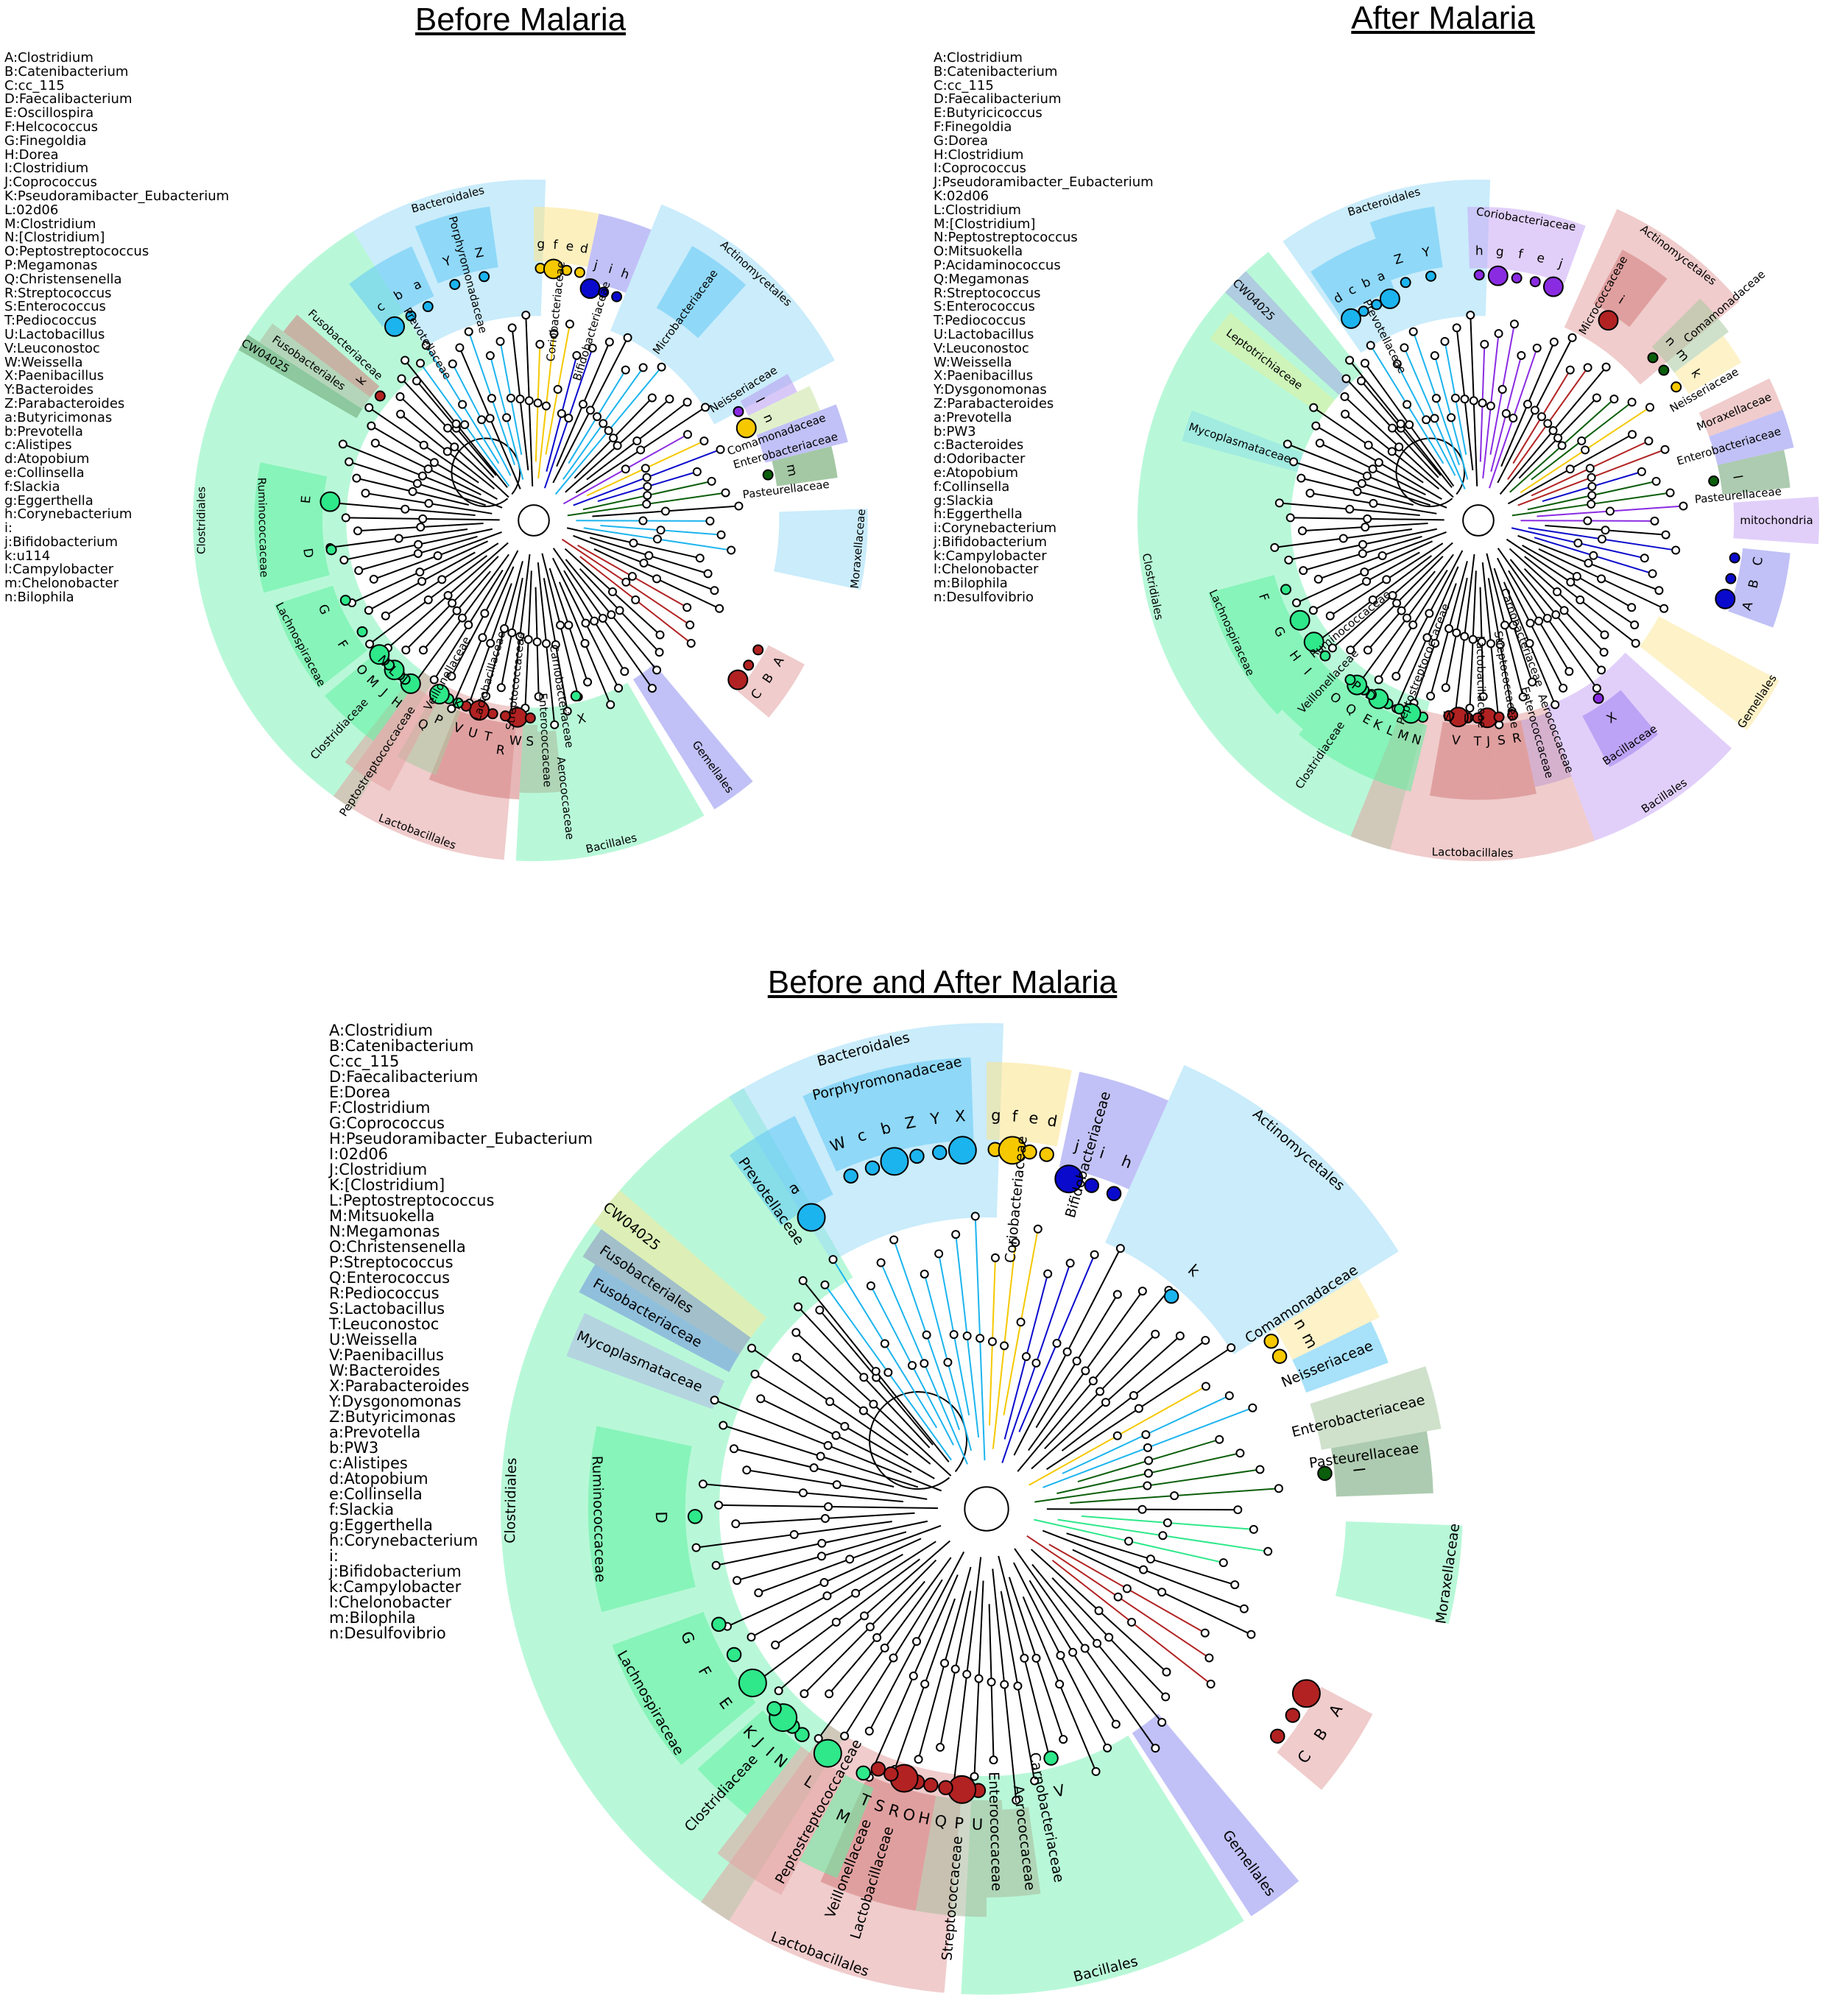 Image resolution: width=1831 pixels, height=2016 pixels. What do you see at coordinates (384, 1231) in the screenshot?
I see `legend-entry: N:Megamonas` at bounding box center [384, 1231].